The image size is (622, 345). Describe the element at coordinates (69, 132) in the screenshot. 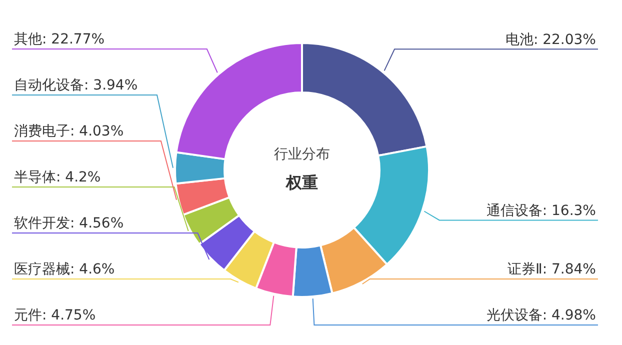

I see `slice-label: 消费电子: 4.03%` at that location.